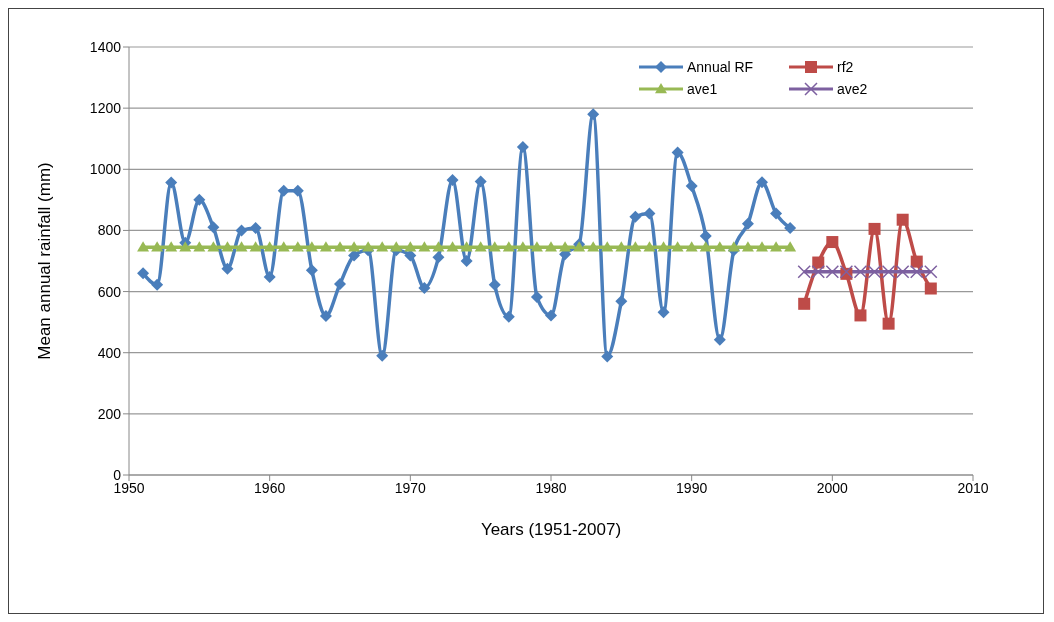  What do you see at coordinates (105, 108) in the screenshot?
I see `y-tick-label: 1200` at bounding box center [105, 108].